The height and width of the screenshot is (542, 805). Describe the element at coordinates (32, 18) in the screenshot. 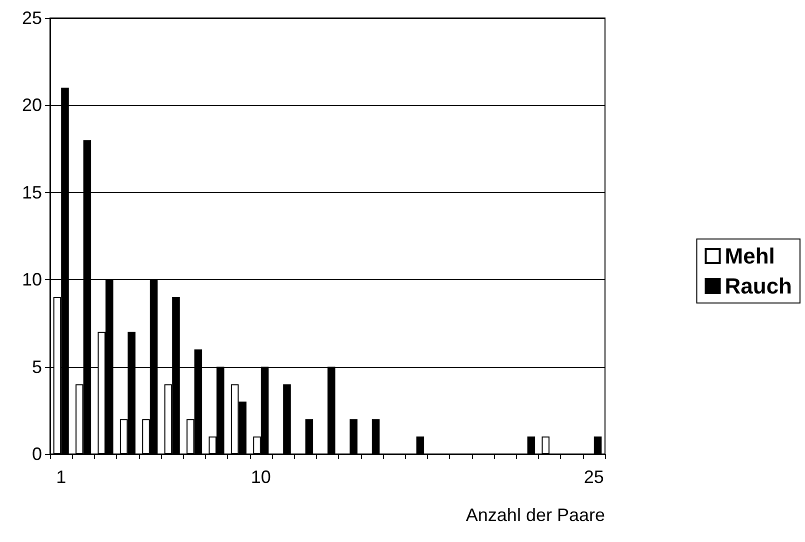

I see `y-tick-label: 25` at that location.